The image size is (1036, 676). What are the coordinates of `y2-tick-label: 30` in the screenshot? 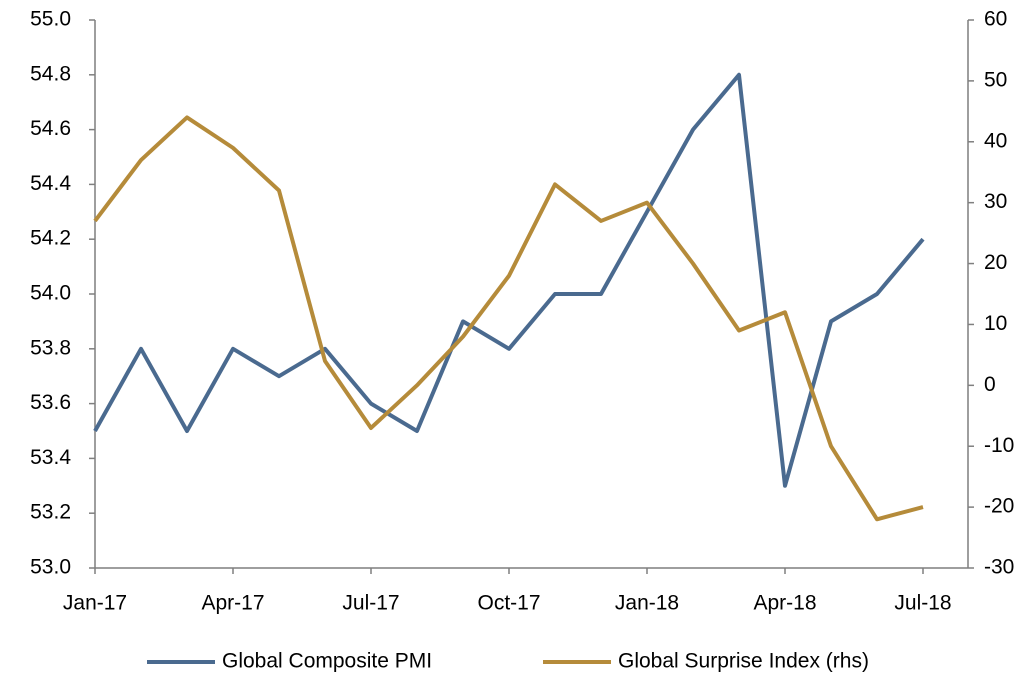 It's located at (995, 201).